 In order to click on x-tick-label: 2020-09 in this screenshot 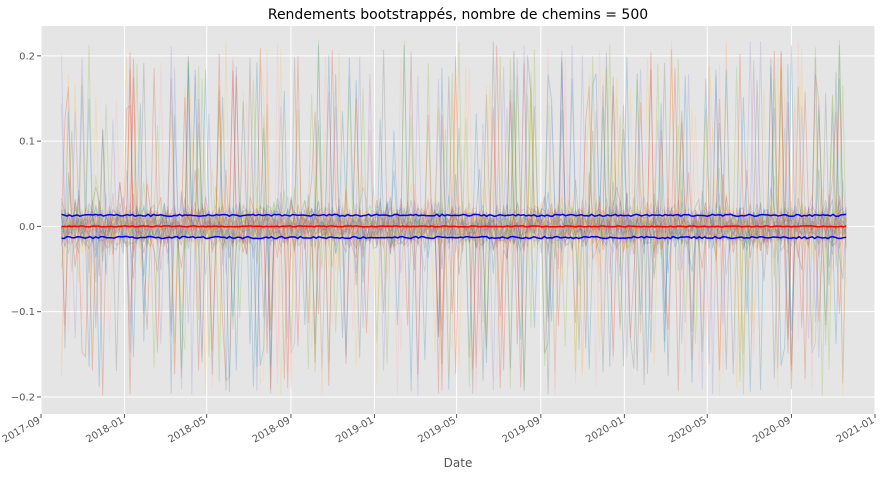, I will do `click(772, 430)`.